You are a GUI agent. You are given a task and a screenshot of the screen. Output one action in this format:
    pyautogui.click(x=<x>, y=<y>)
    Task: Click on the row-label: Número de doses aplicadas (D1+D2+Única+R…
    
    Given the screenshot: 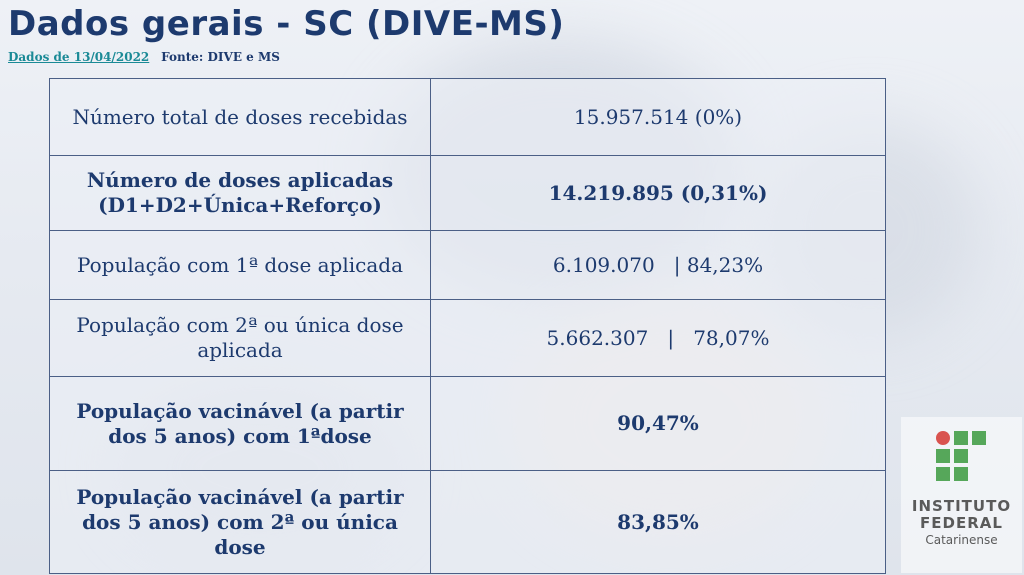 What is the action you would take?
    pyautogui.click(x=240, y=193)
    